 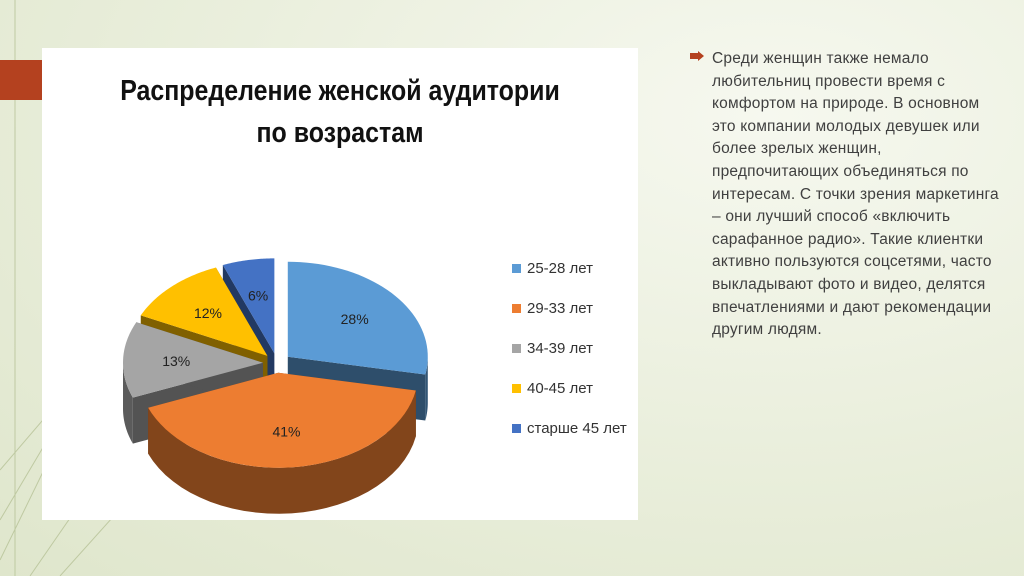 I want to click on legend-label: 25-28 лет, so click(x=560, y=268).